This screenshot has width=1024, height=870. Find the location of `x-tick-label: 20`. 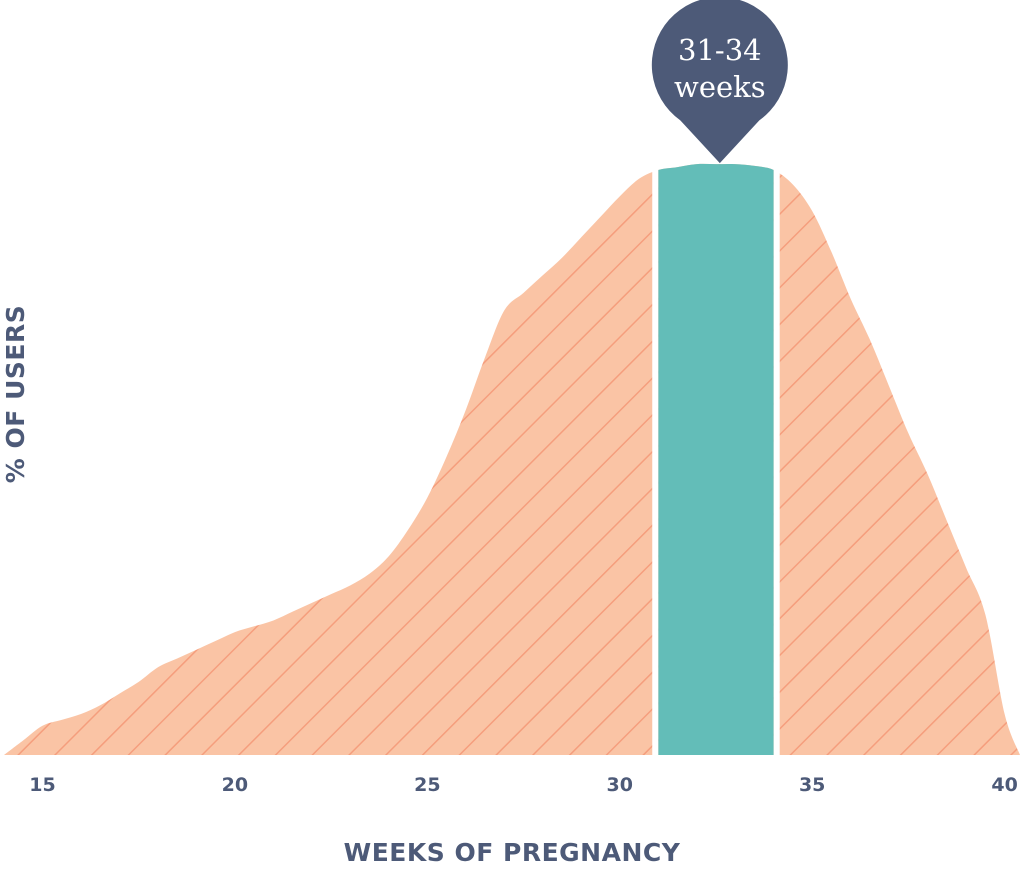

x-tick-label: 20 is located at coordinates (235, 785).